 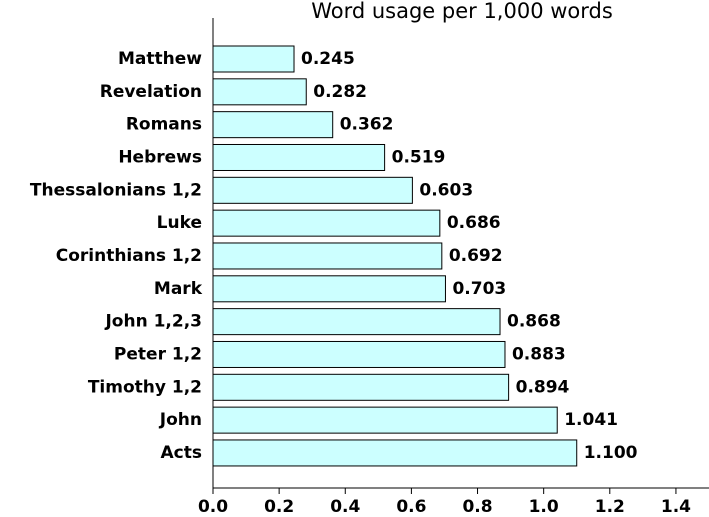 What do you see at coordinates (611, 453) in the screenshot?
I see `value-label: 1.100` at bounding box center [611, 453].